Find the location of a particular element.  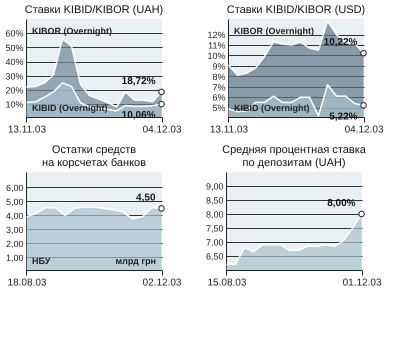

y-tick-label: 50% is located at coordinates (14, 47).